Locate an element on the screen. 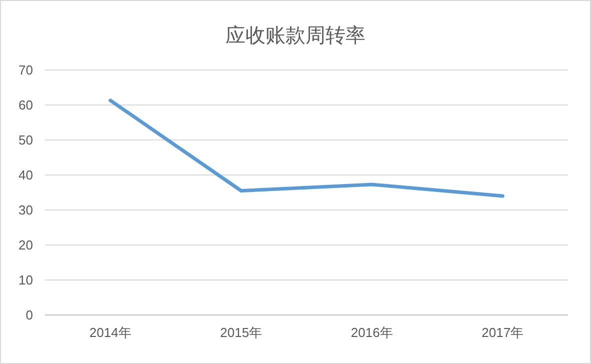 This screenshot has width=591, height=364. x-tick-label: 2015年 is located at coordinates (241, 332).